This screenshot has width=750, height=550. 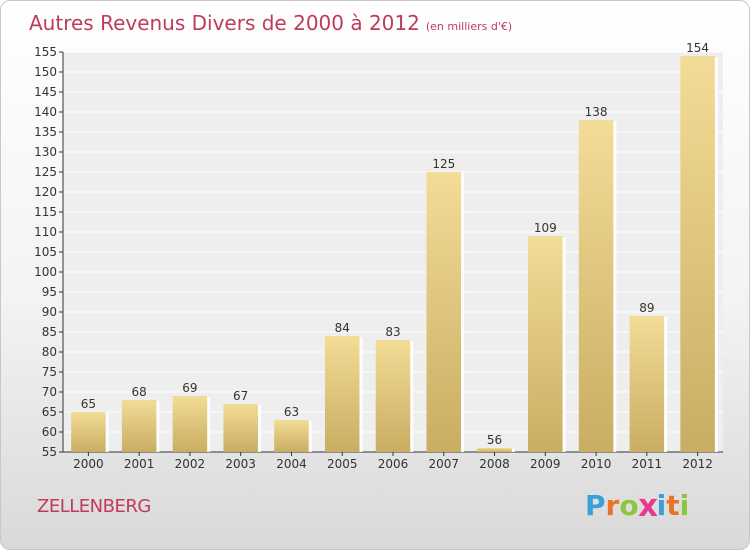 I want to click on y-tick-label: 65, so click(x=49, y=412).